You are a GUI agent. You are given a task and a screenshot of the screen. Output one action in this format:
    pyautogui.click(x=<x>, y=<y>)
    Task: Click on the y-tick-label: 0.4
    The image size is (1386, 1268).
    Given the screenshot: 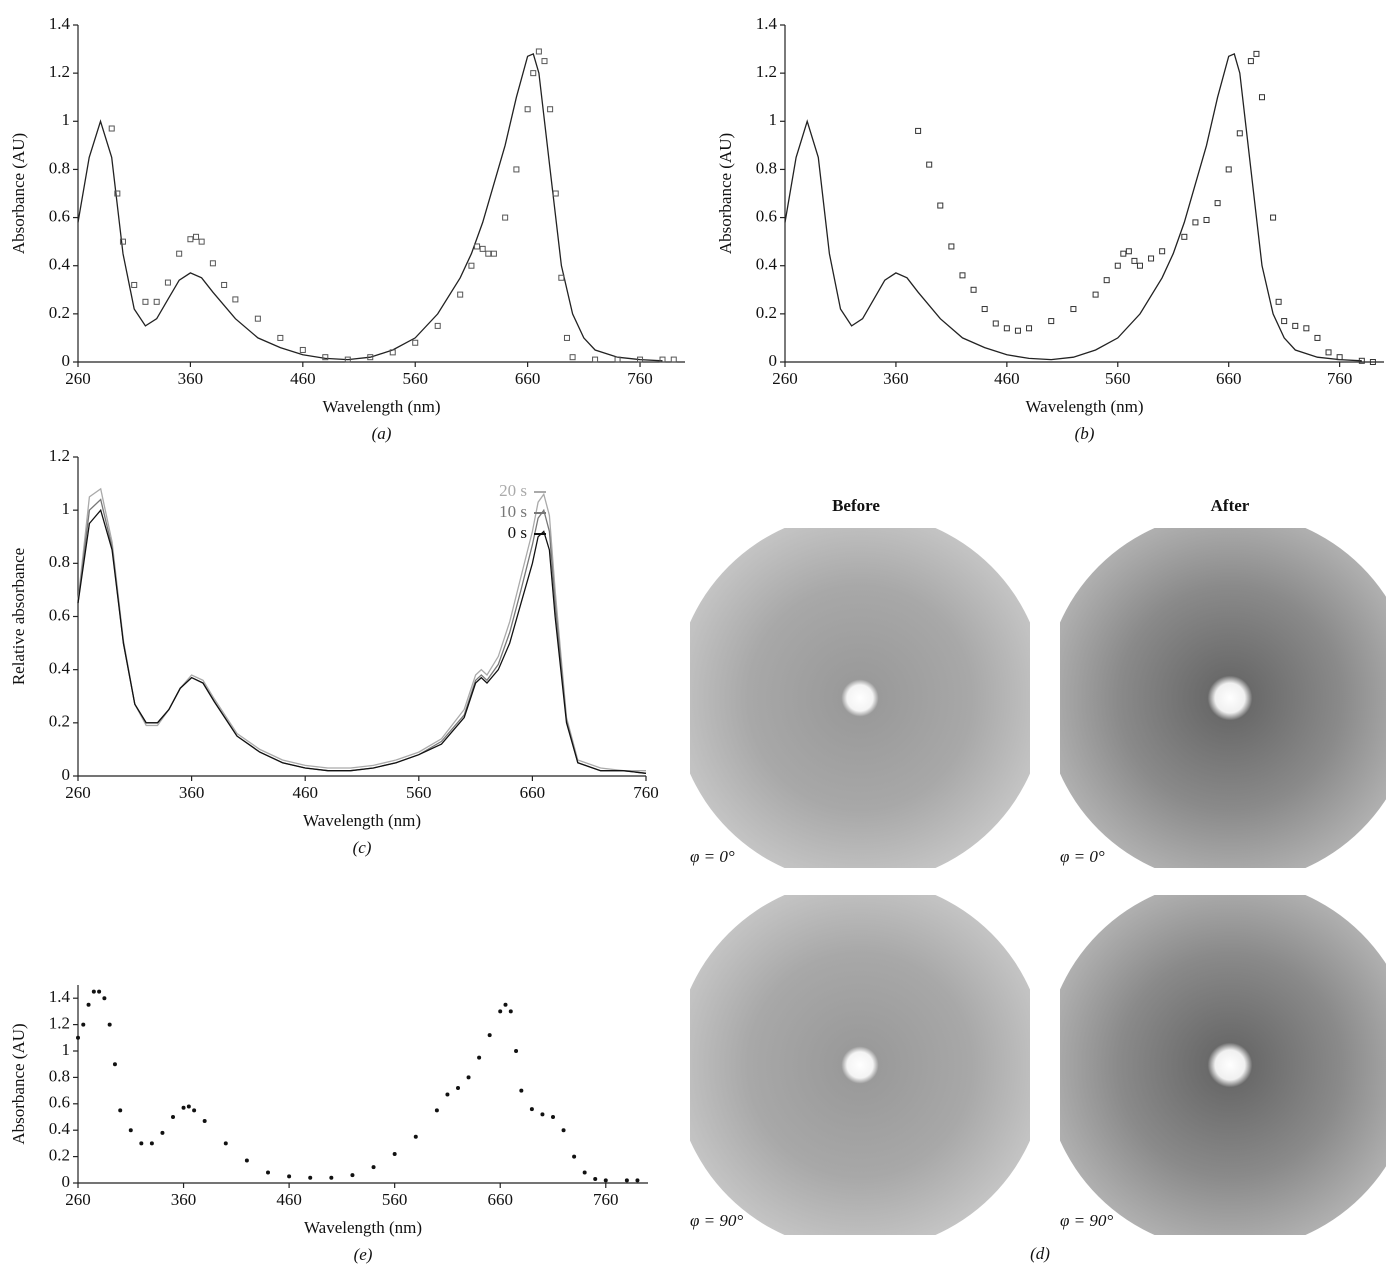 What is the action you would take?
    pyautogui.click(x=60, y=1128)
    